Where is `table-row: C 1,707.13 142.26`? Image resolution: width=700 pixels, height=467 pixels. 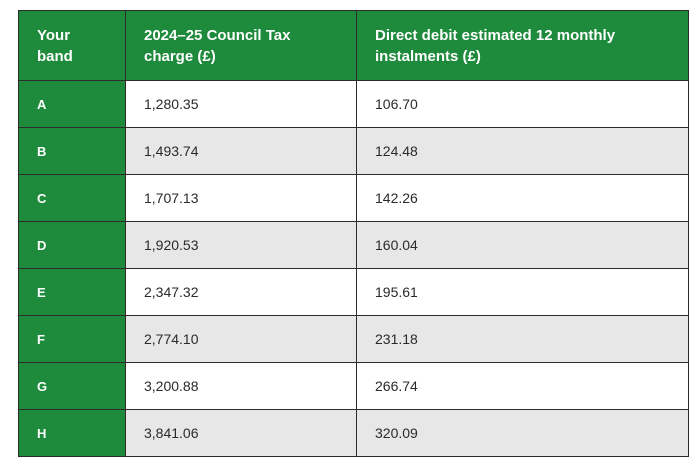
table-row: C 1,707.13 142.26 is located at coordinates (353, 198).